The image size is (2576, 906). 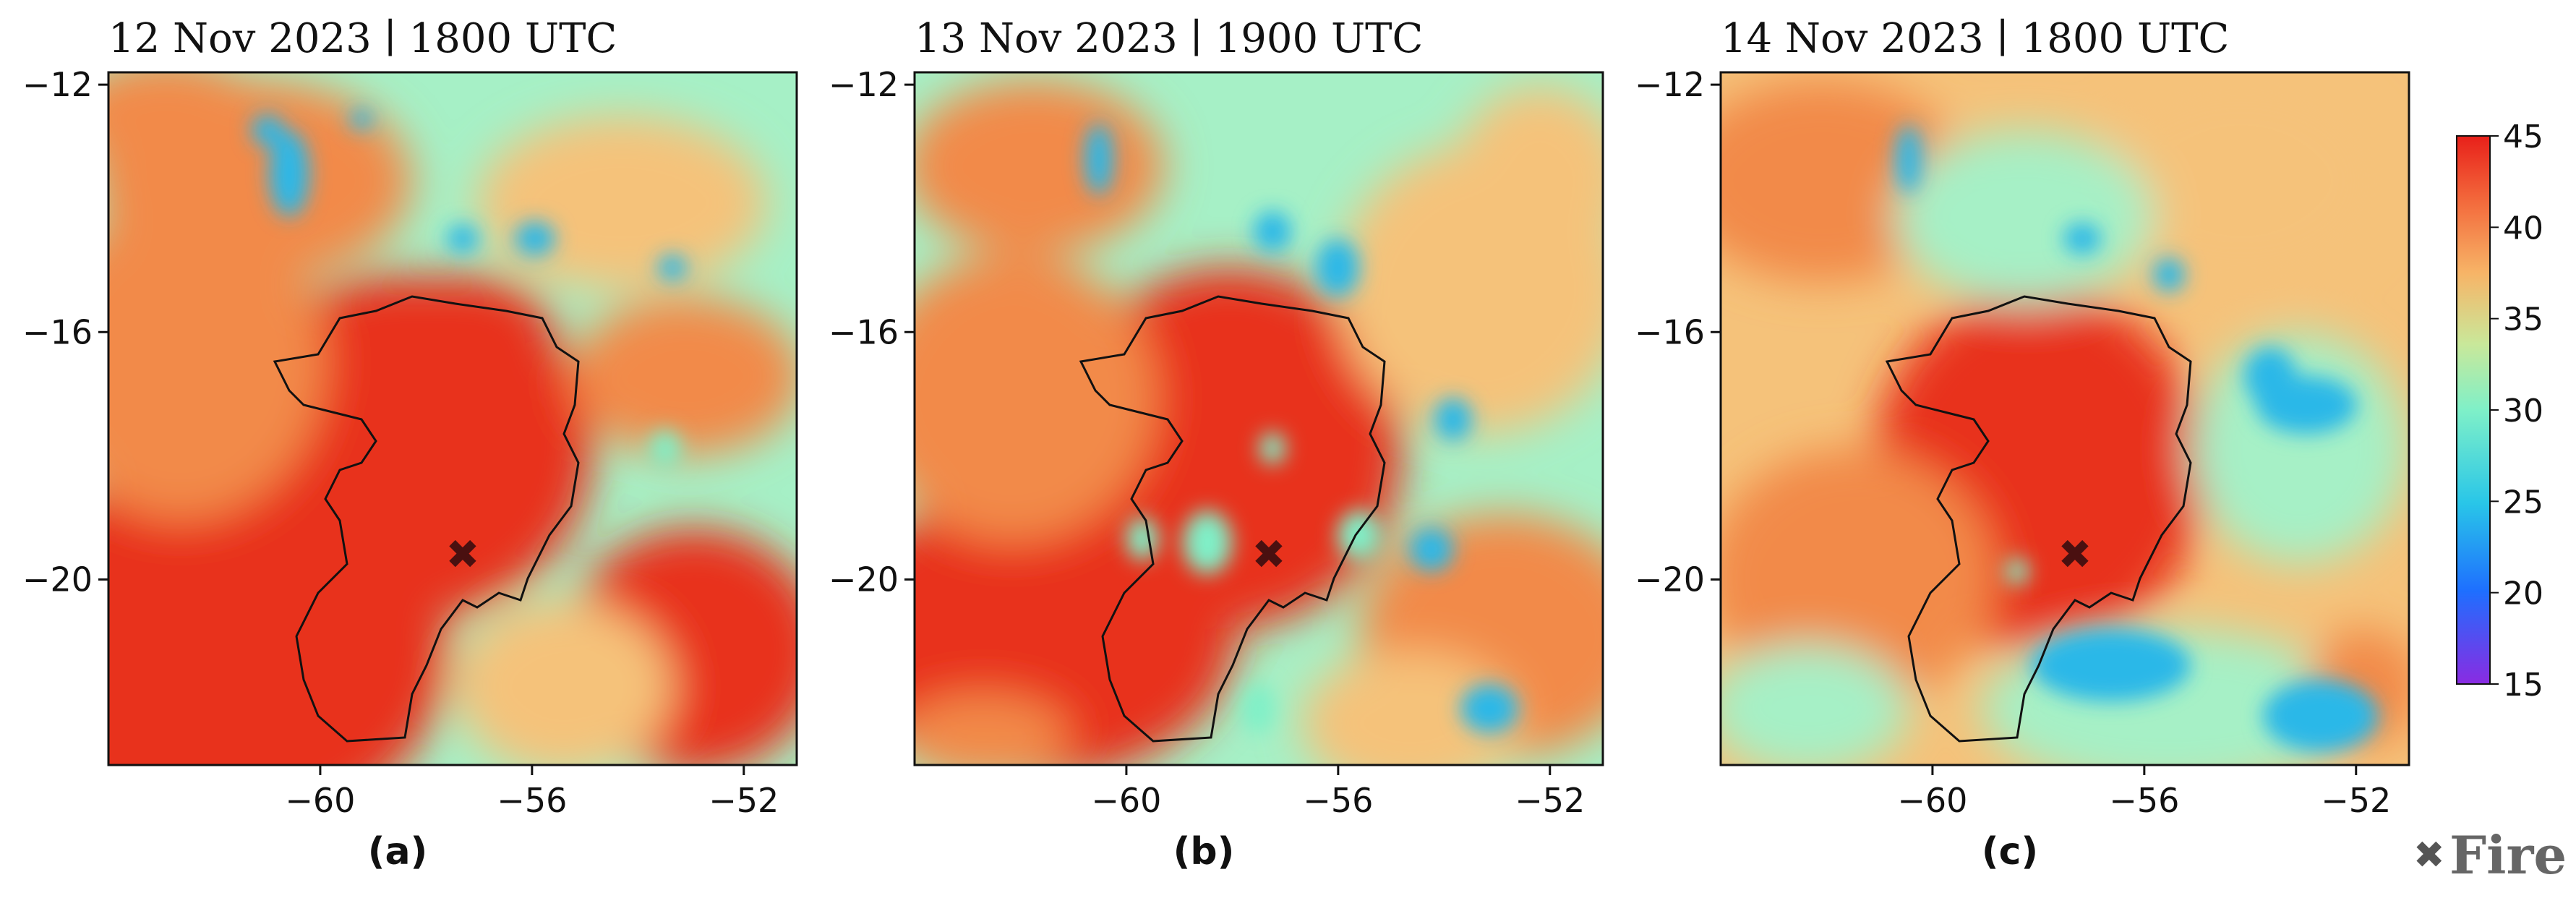 What do you see at coordinates (2144, 800) in the screenshot?
I see `panel-c-xtick-label: −56` at bounding box center [2144, 800].